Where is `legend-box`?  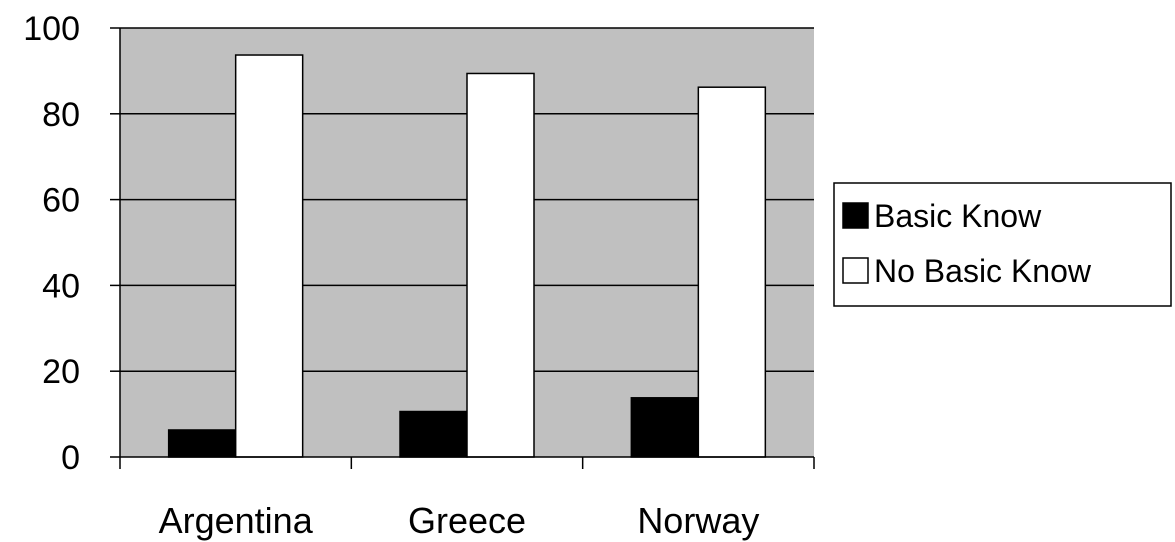 legend-box is located at coordinates (1002, 244).